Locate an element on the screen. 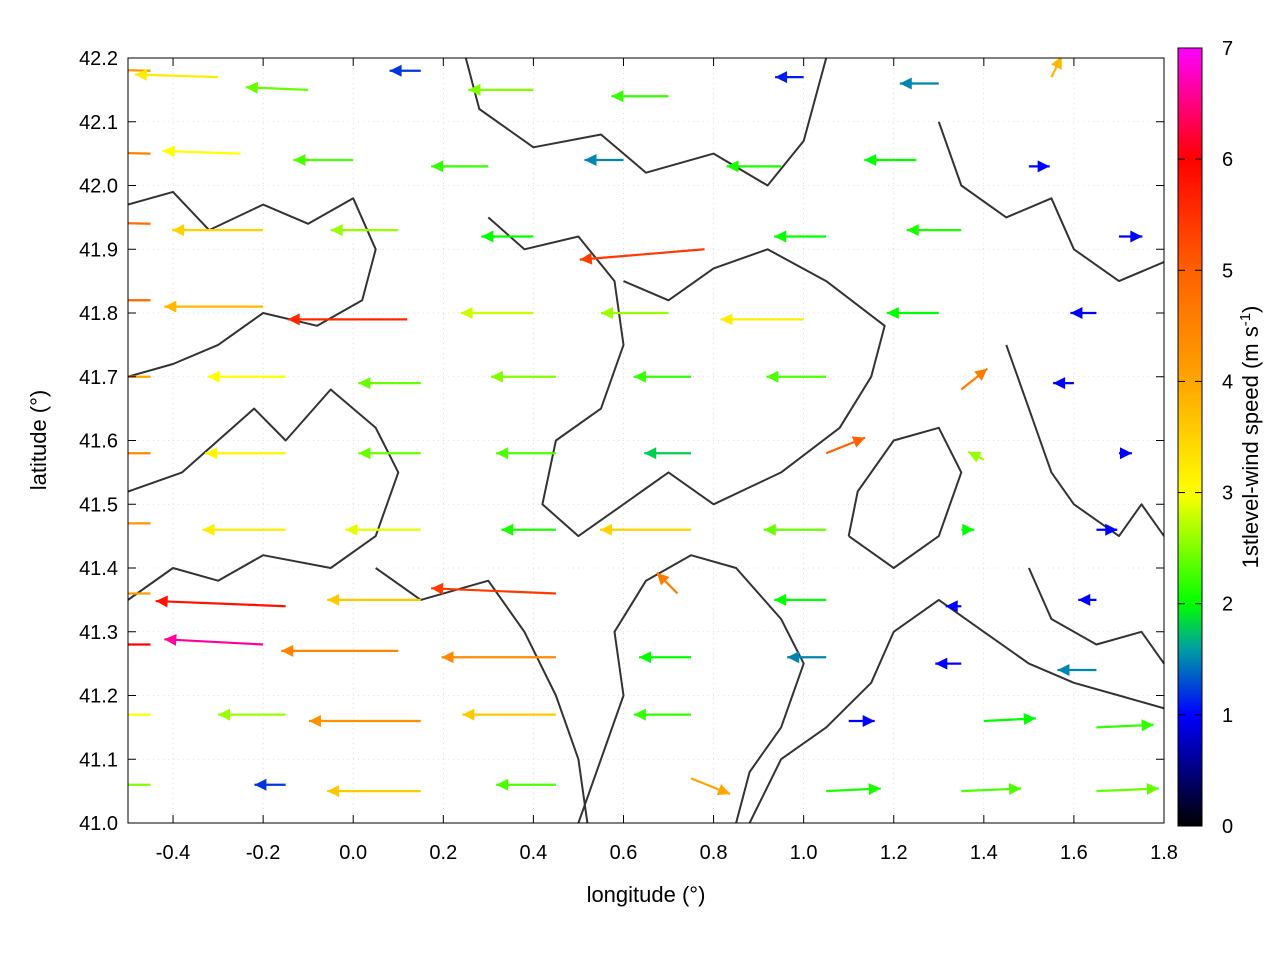  y-tick-label: 42.2 is located at coordinates (98, 59).